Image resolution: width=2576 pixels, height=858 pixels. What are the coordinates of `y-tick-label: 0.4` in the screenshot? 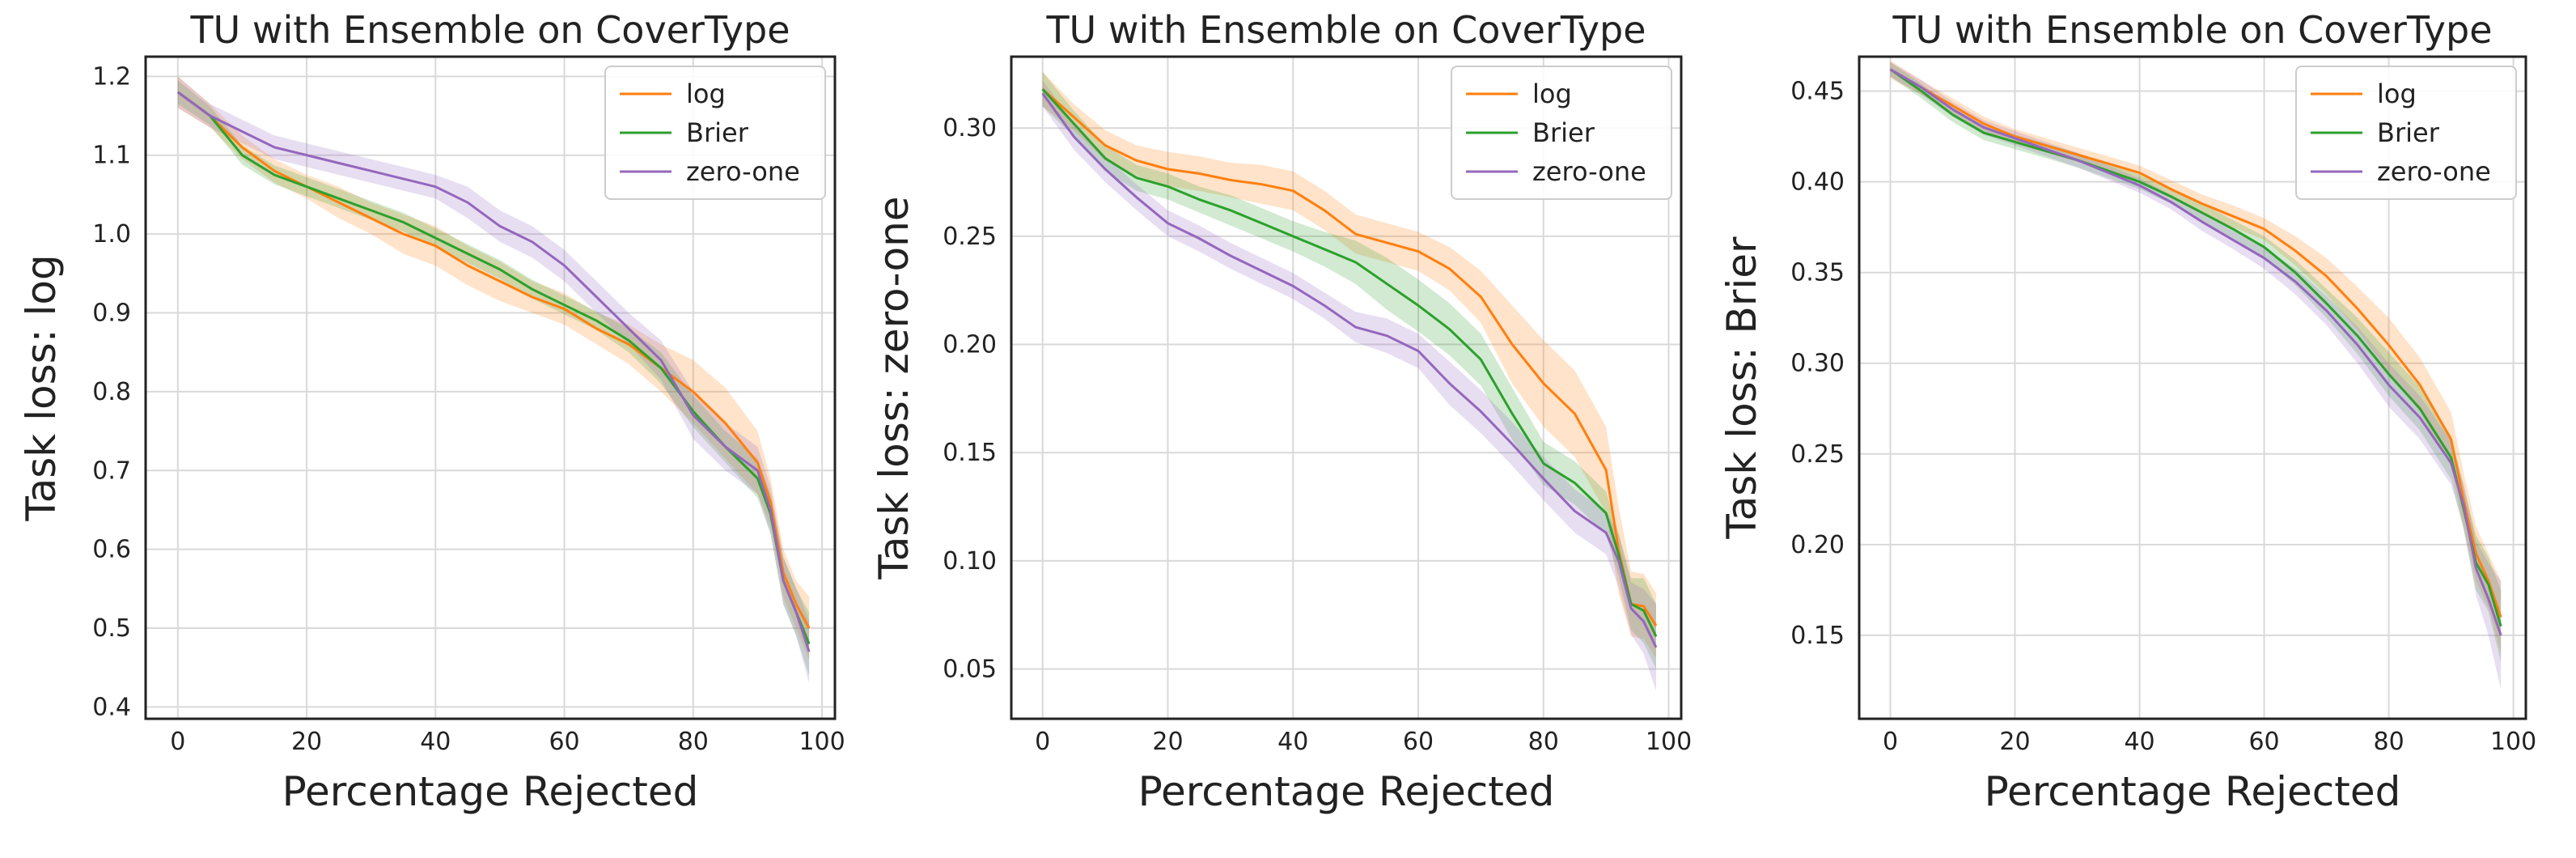 It's located at (111, 707).